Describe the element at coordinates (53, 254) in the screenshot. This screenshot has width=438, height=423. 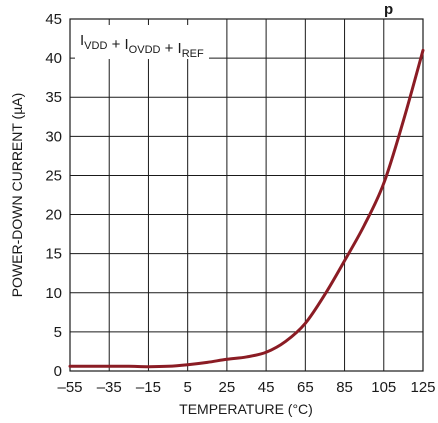
I see `y-tick-label: 15` at that location.